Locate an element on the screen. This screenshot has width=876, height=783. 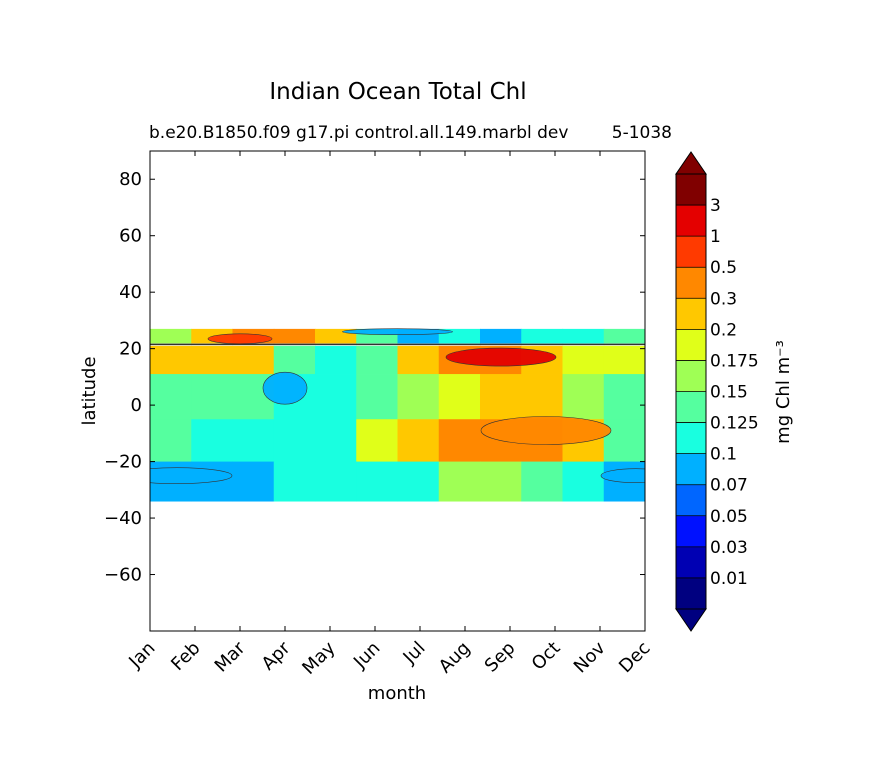
colorbar-tick-label: 3 is located at coordinates (715, 206).